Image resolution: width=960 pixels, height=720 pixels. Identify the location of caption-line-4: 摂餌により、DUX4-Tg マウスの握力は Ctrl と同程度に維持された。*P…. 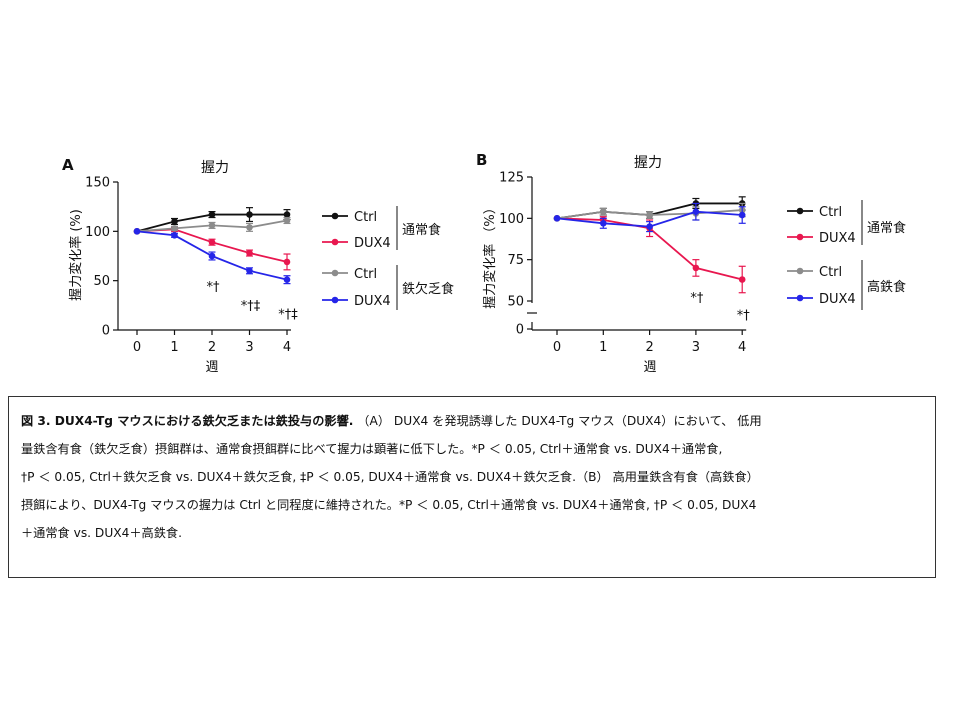
(389, 505).